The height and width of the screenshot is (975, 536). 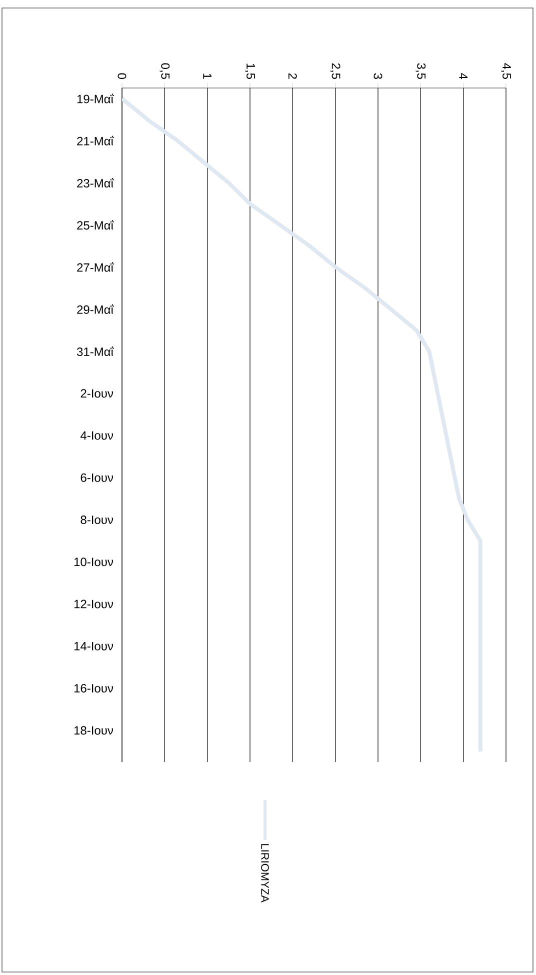 I want to click on y-tick-label: 12-Ιουν, so click(x=93, y=604).